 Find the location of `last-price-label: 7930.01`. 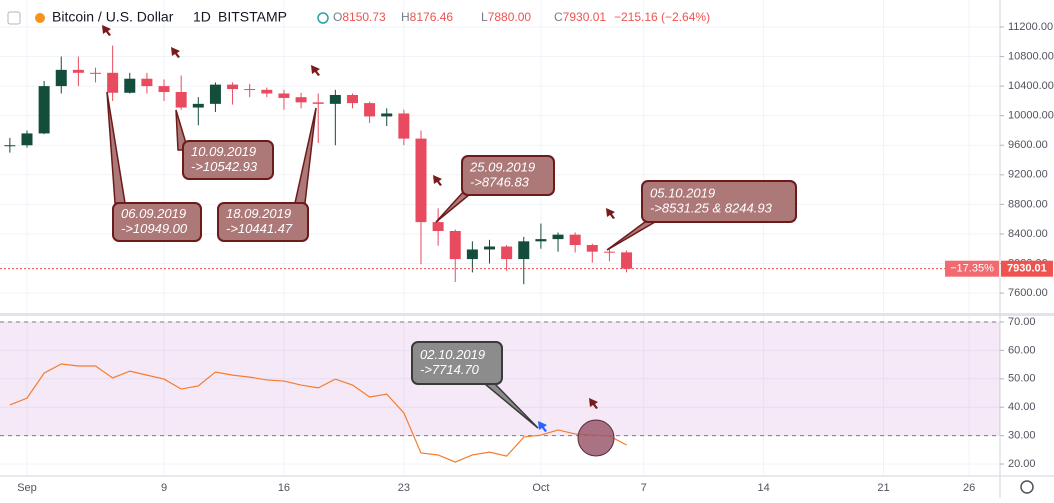

last-price-label: 7930.01 is located at coordinates (1027, 269).